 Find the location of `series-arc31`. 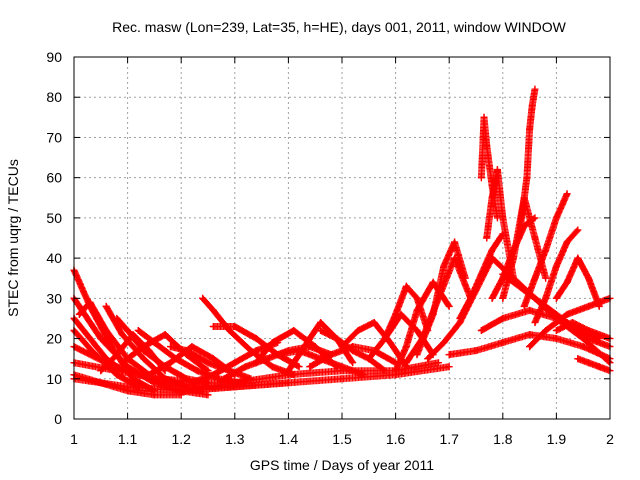

series-arc31 is located at coordinates (441, 298).